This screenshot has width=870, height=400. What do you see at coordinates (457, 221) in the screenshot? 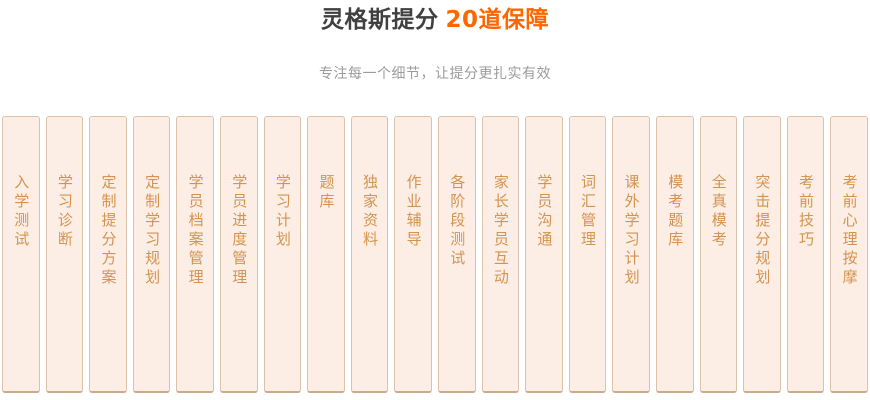
I see `feature-card-label: 各阶段测试` at bounding box center [457, 221].